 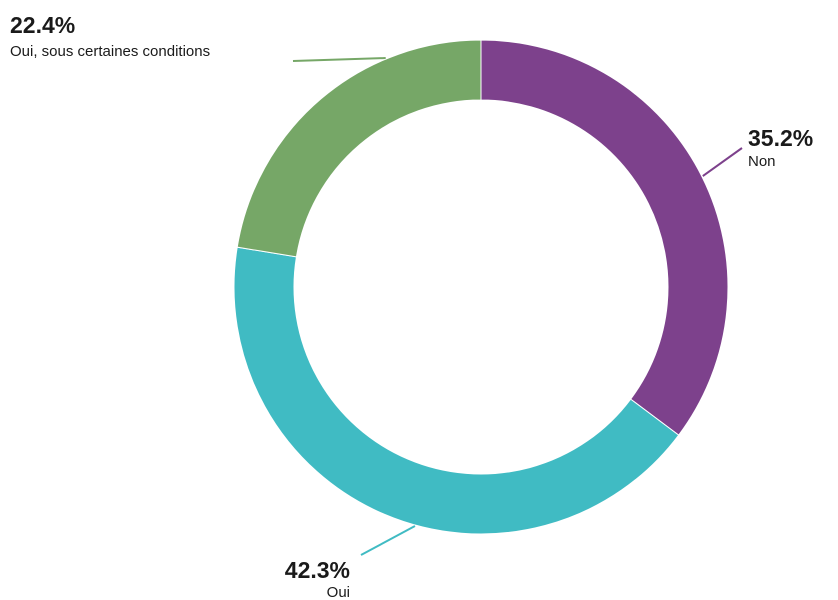 I want to click on label-non: 35.2% Non, so click(x=780, y=147).